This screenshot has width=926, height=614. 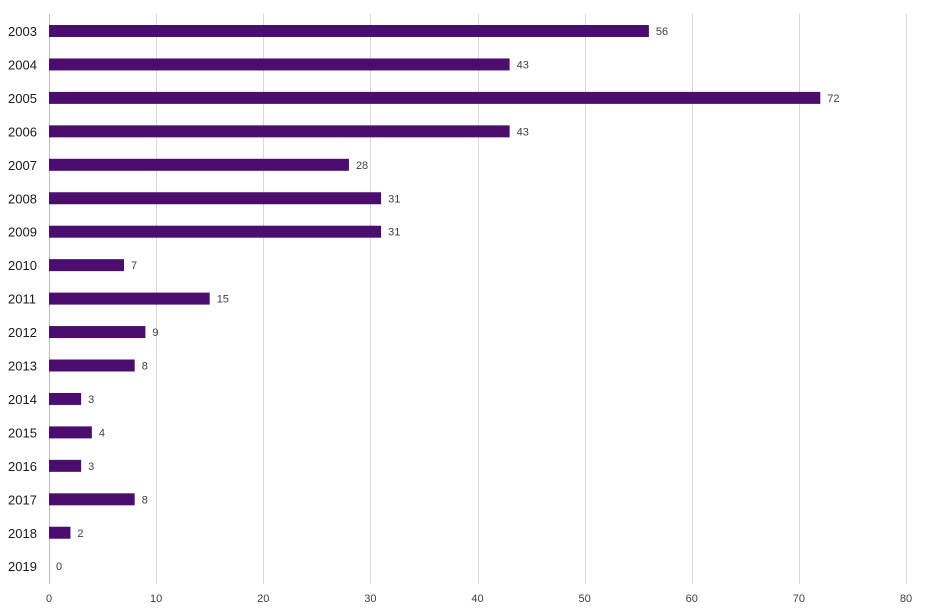 What do you see at coordinates (22, 466) in the screenshot?
I see `category-label: 2016` at bounding box center [22, 466].